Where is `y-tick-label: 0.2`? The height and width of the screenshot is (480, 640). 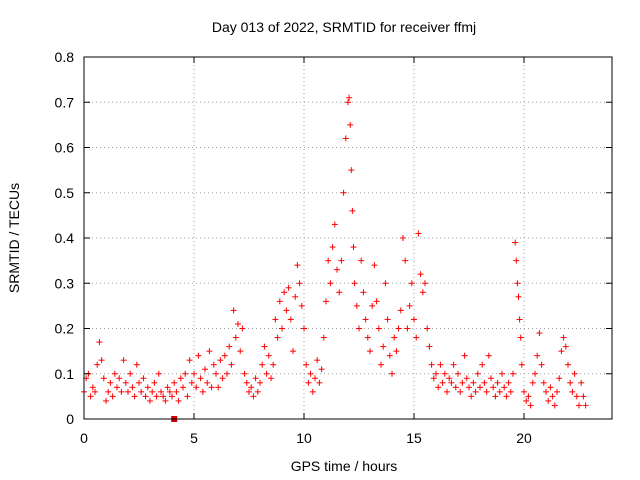 y-tick-label: 0.2 is located at coordinates (65, 329).